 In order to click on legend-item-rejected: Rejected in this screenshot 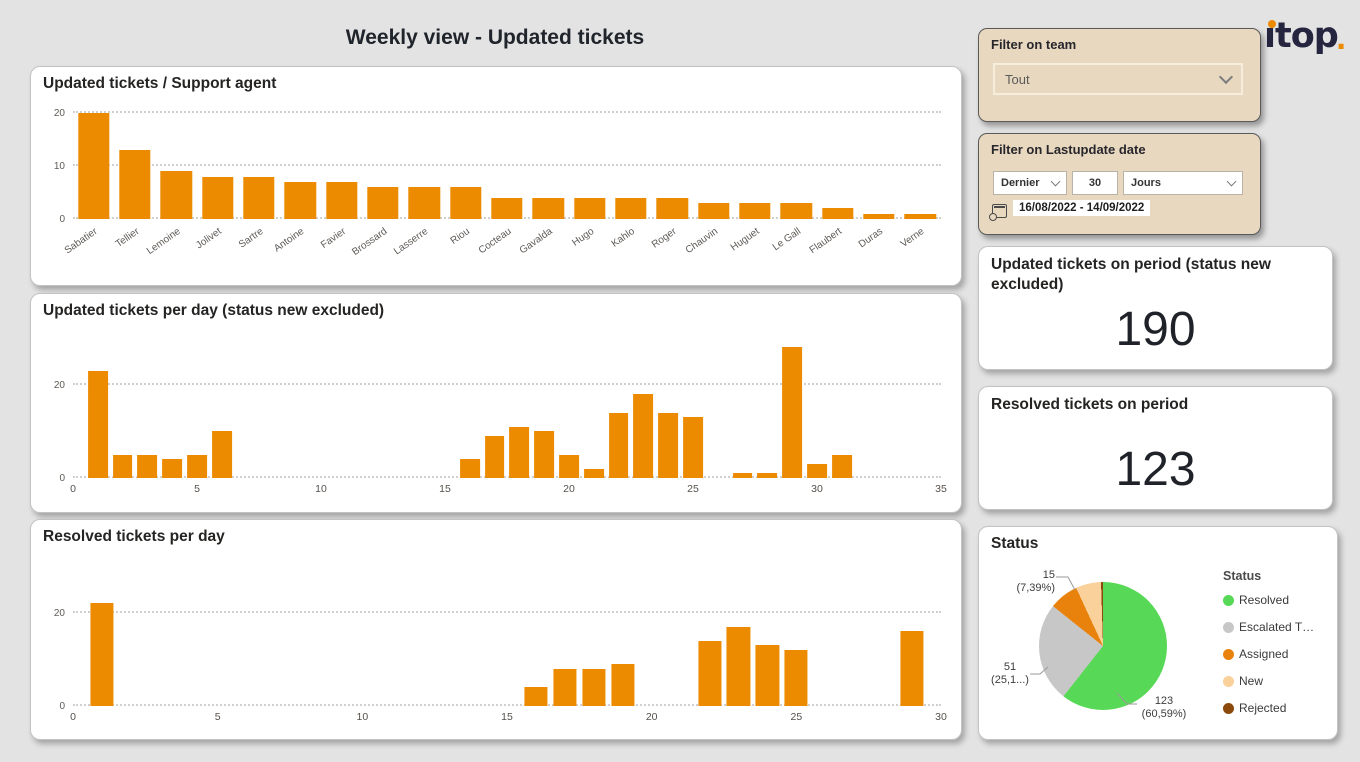, I will do `click(1268, 708)`.